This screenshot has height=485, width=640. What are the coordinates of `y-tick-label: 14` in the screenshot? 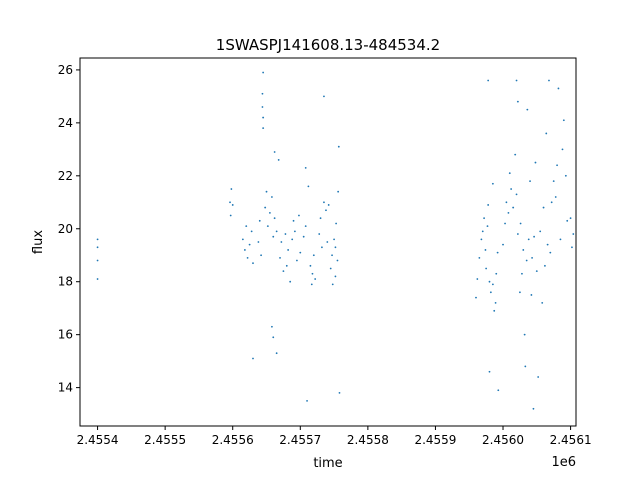 It's located at (65, 388).